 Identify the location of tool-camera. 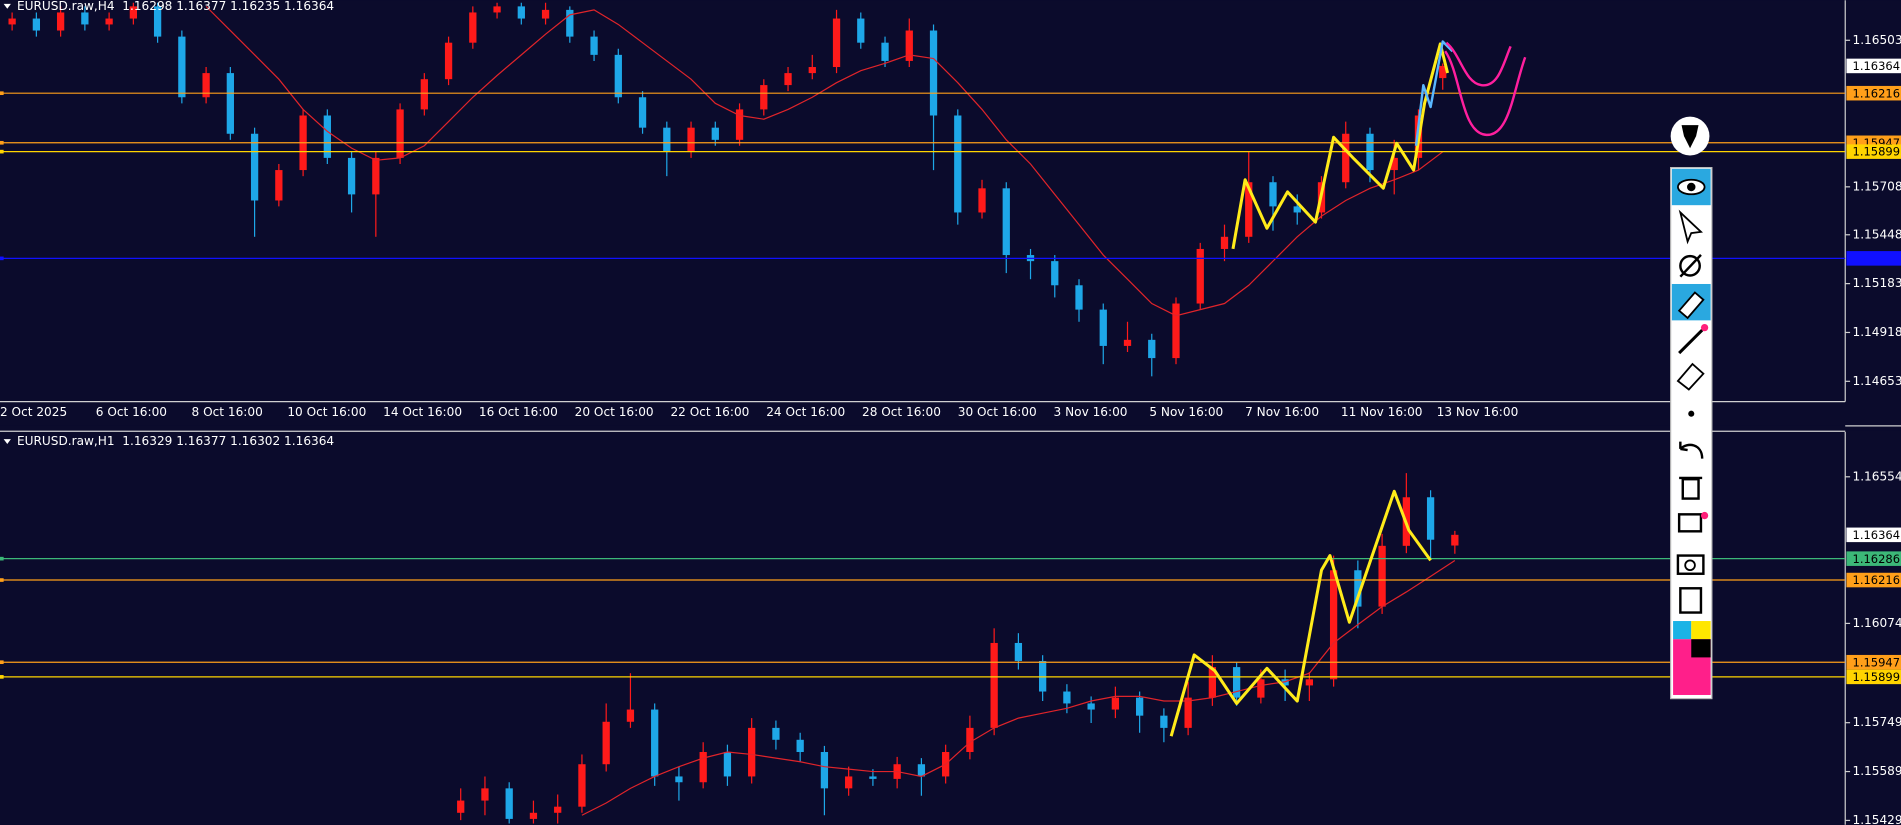
(1690, 564).